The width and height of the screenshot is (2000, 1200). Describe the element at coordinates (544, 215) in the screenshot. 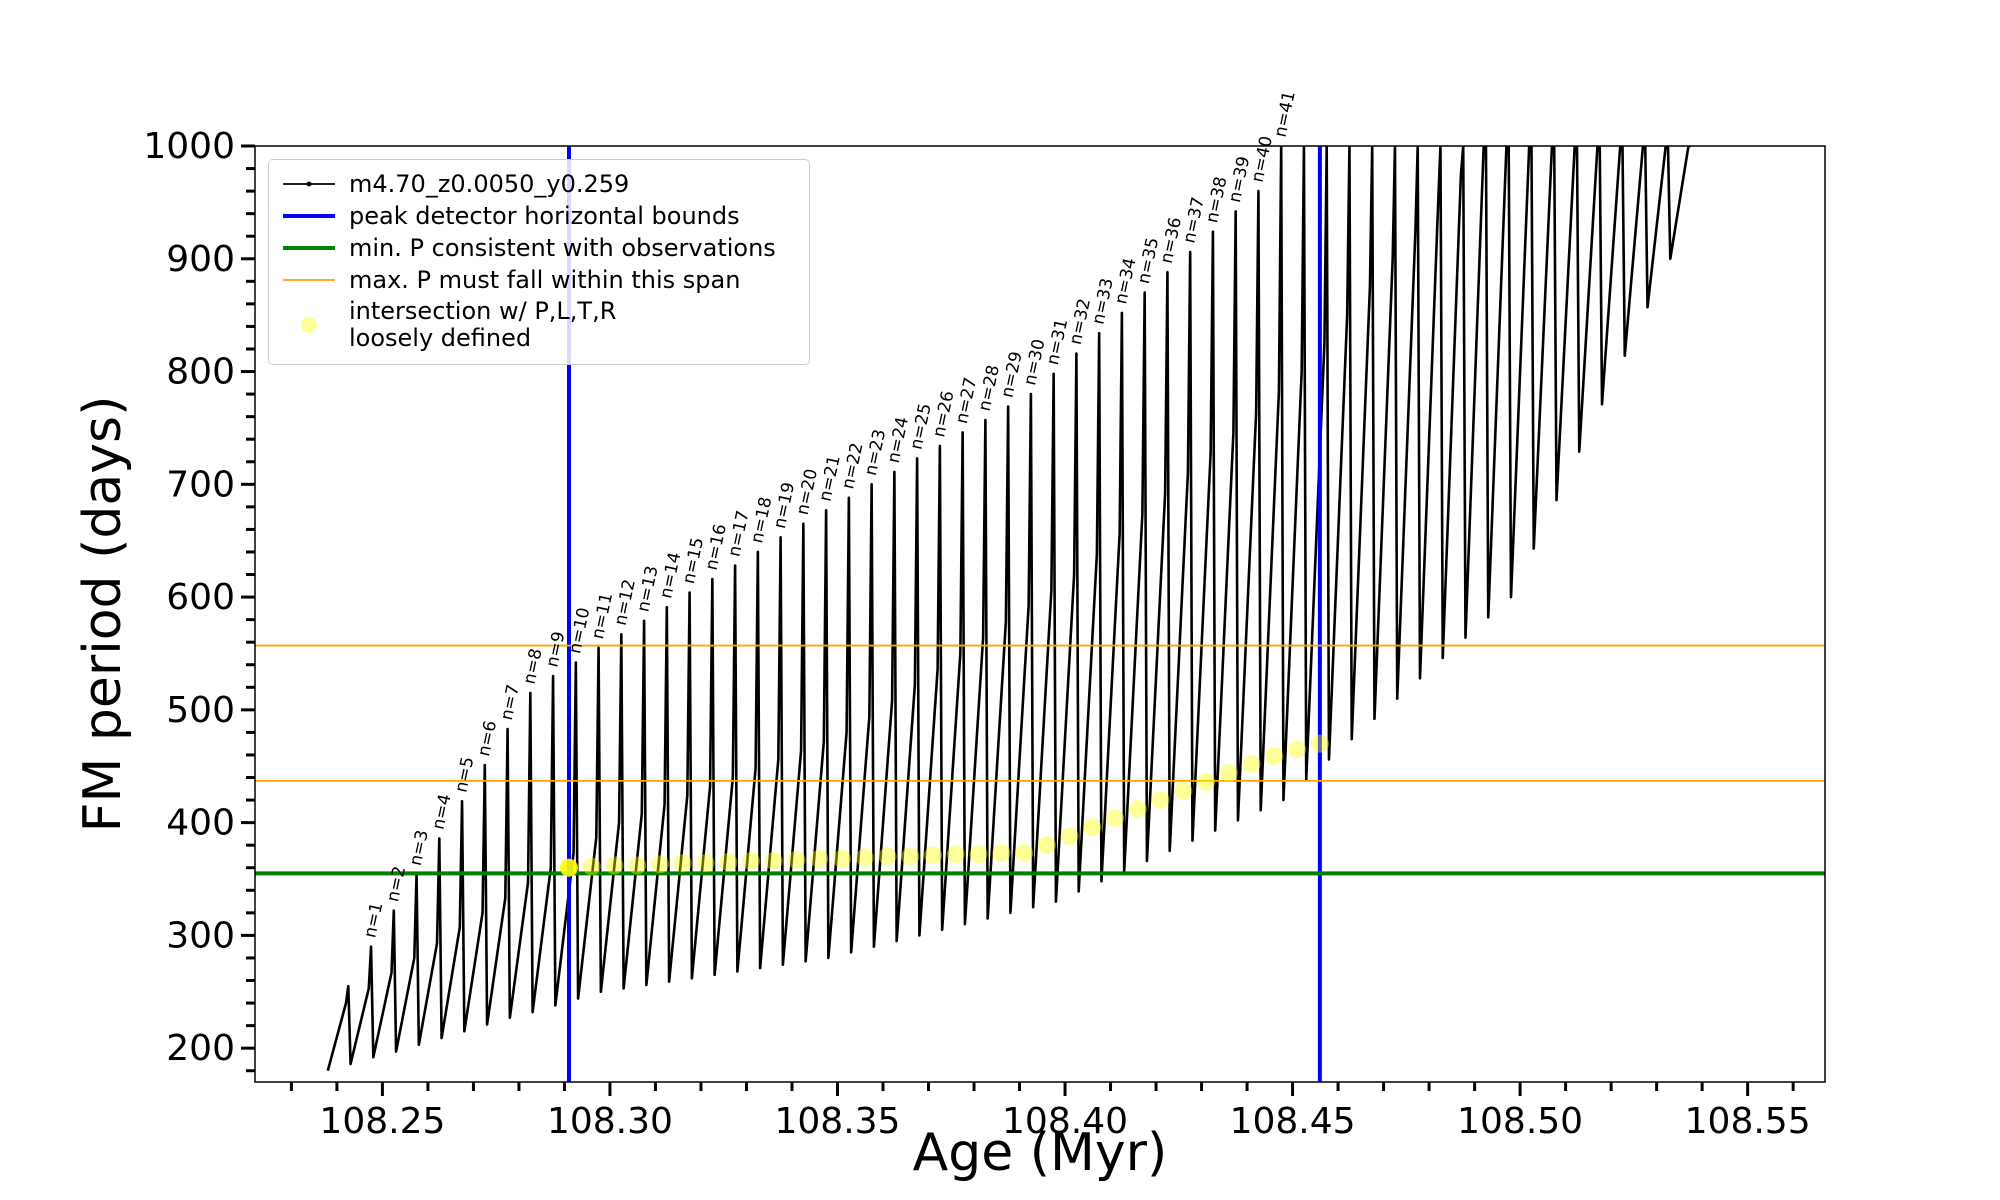

I see `legend-label: peak detector horizontal bounds` at that location.